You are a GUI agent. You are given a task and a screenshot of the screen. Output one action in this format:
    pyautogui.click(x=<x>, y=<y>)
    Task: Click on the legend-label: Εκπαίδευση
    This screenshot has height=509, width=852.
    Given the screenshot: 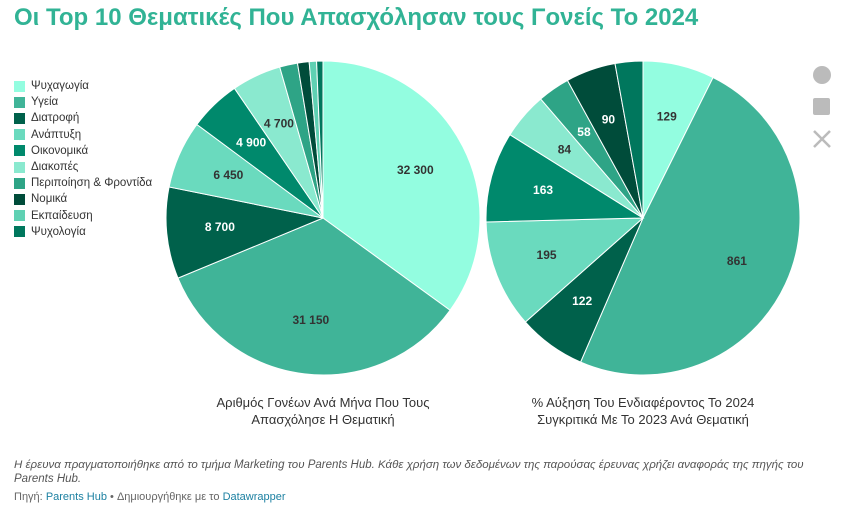 What is the action you would take?
    pyautogui.click(x=62, y=215)
    